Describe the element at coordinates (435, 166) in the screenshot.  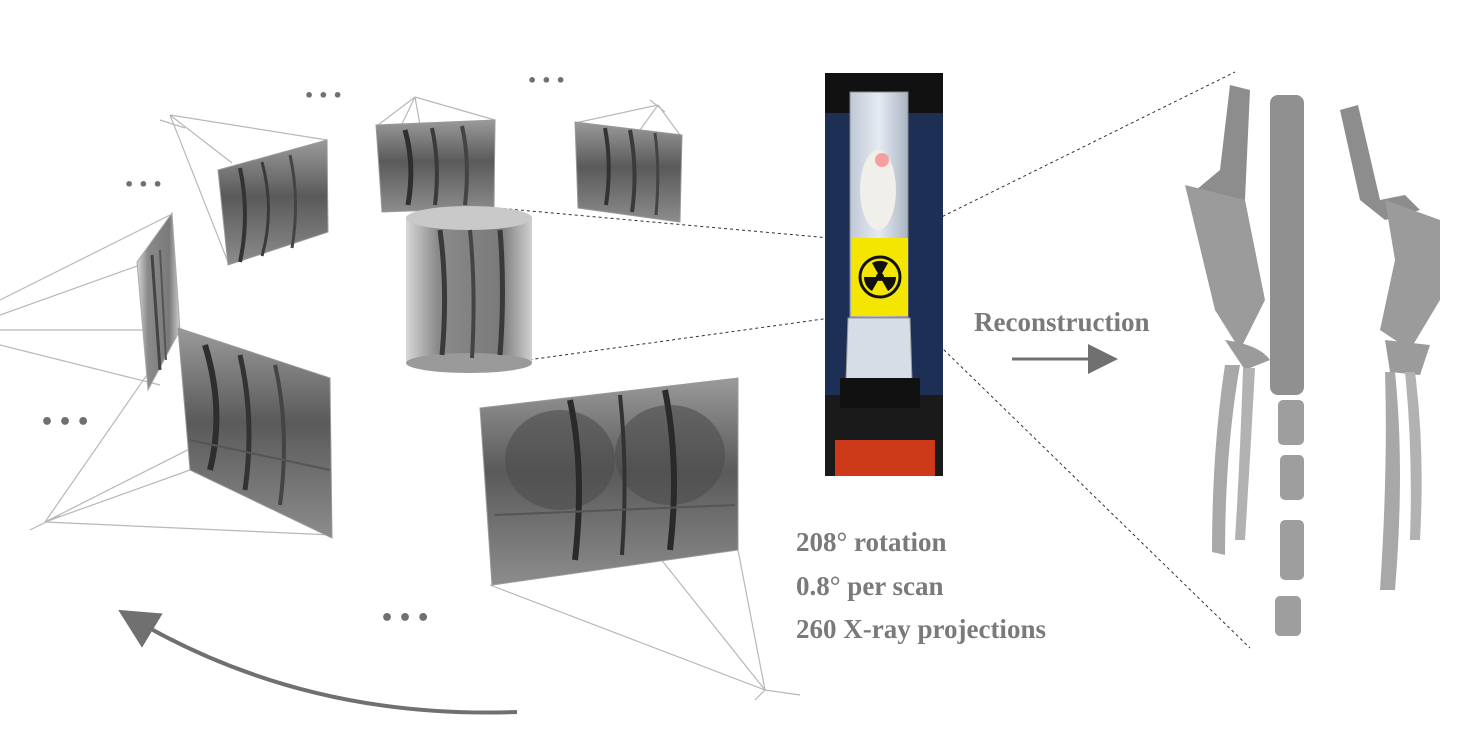
I see `projection-panel-center-top` at that location.